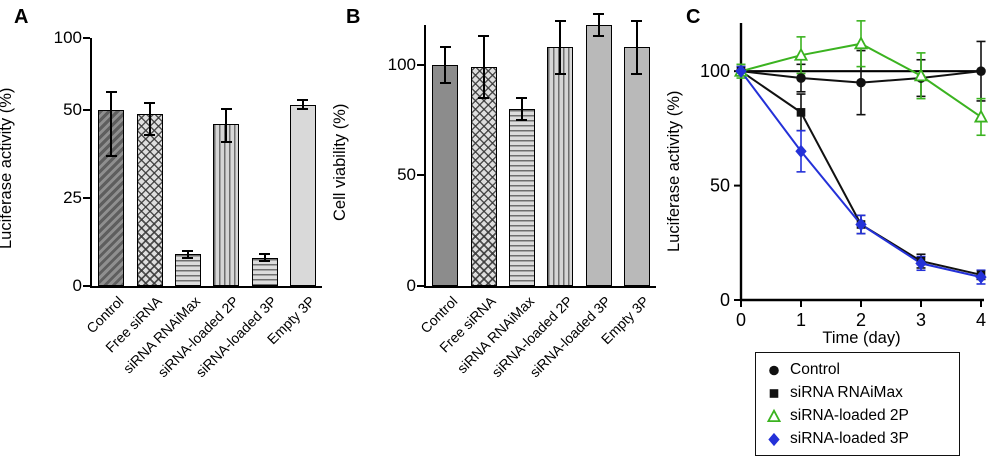  Describe the element at coordinates (693, 17) in the screenshot. I see `panel-c-label: C` at that location.